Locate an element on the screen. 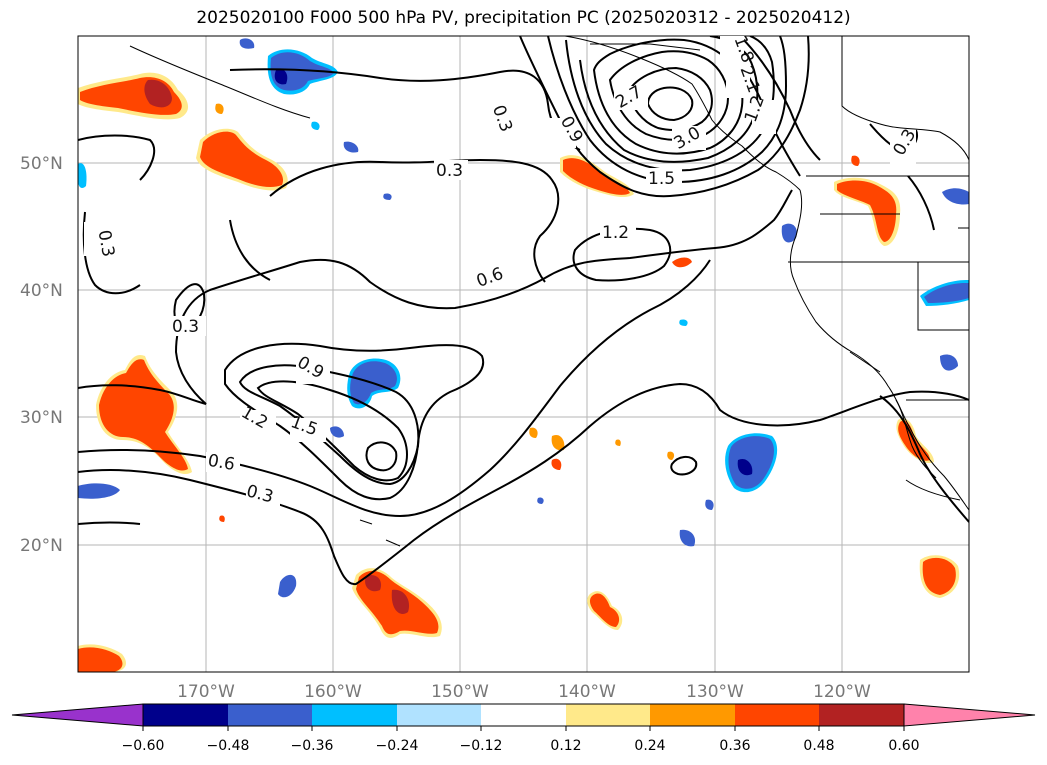 This screenshot has width=1047, height=765. pv-contour-1.2-north is located at coordinates (667, 110).